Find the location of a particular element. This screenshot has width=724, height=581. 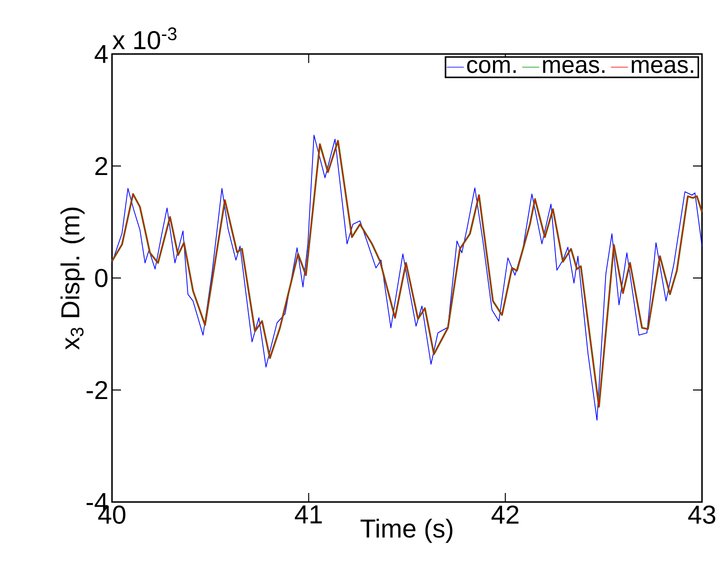

text: x 10$^{-3}$ is located at coordinates (144, 38).